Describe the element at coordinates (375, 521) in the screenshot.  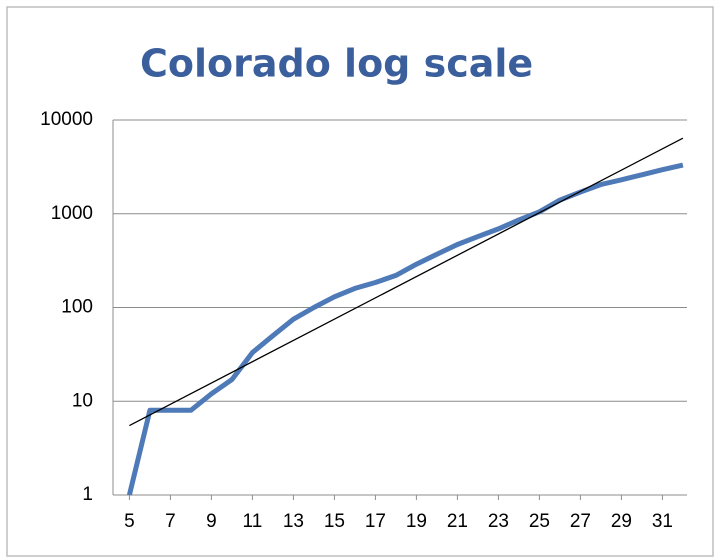
I see `x-tick-label: 17` at that location.